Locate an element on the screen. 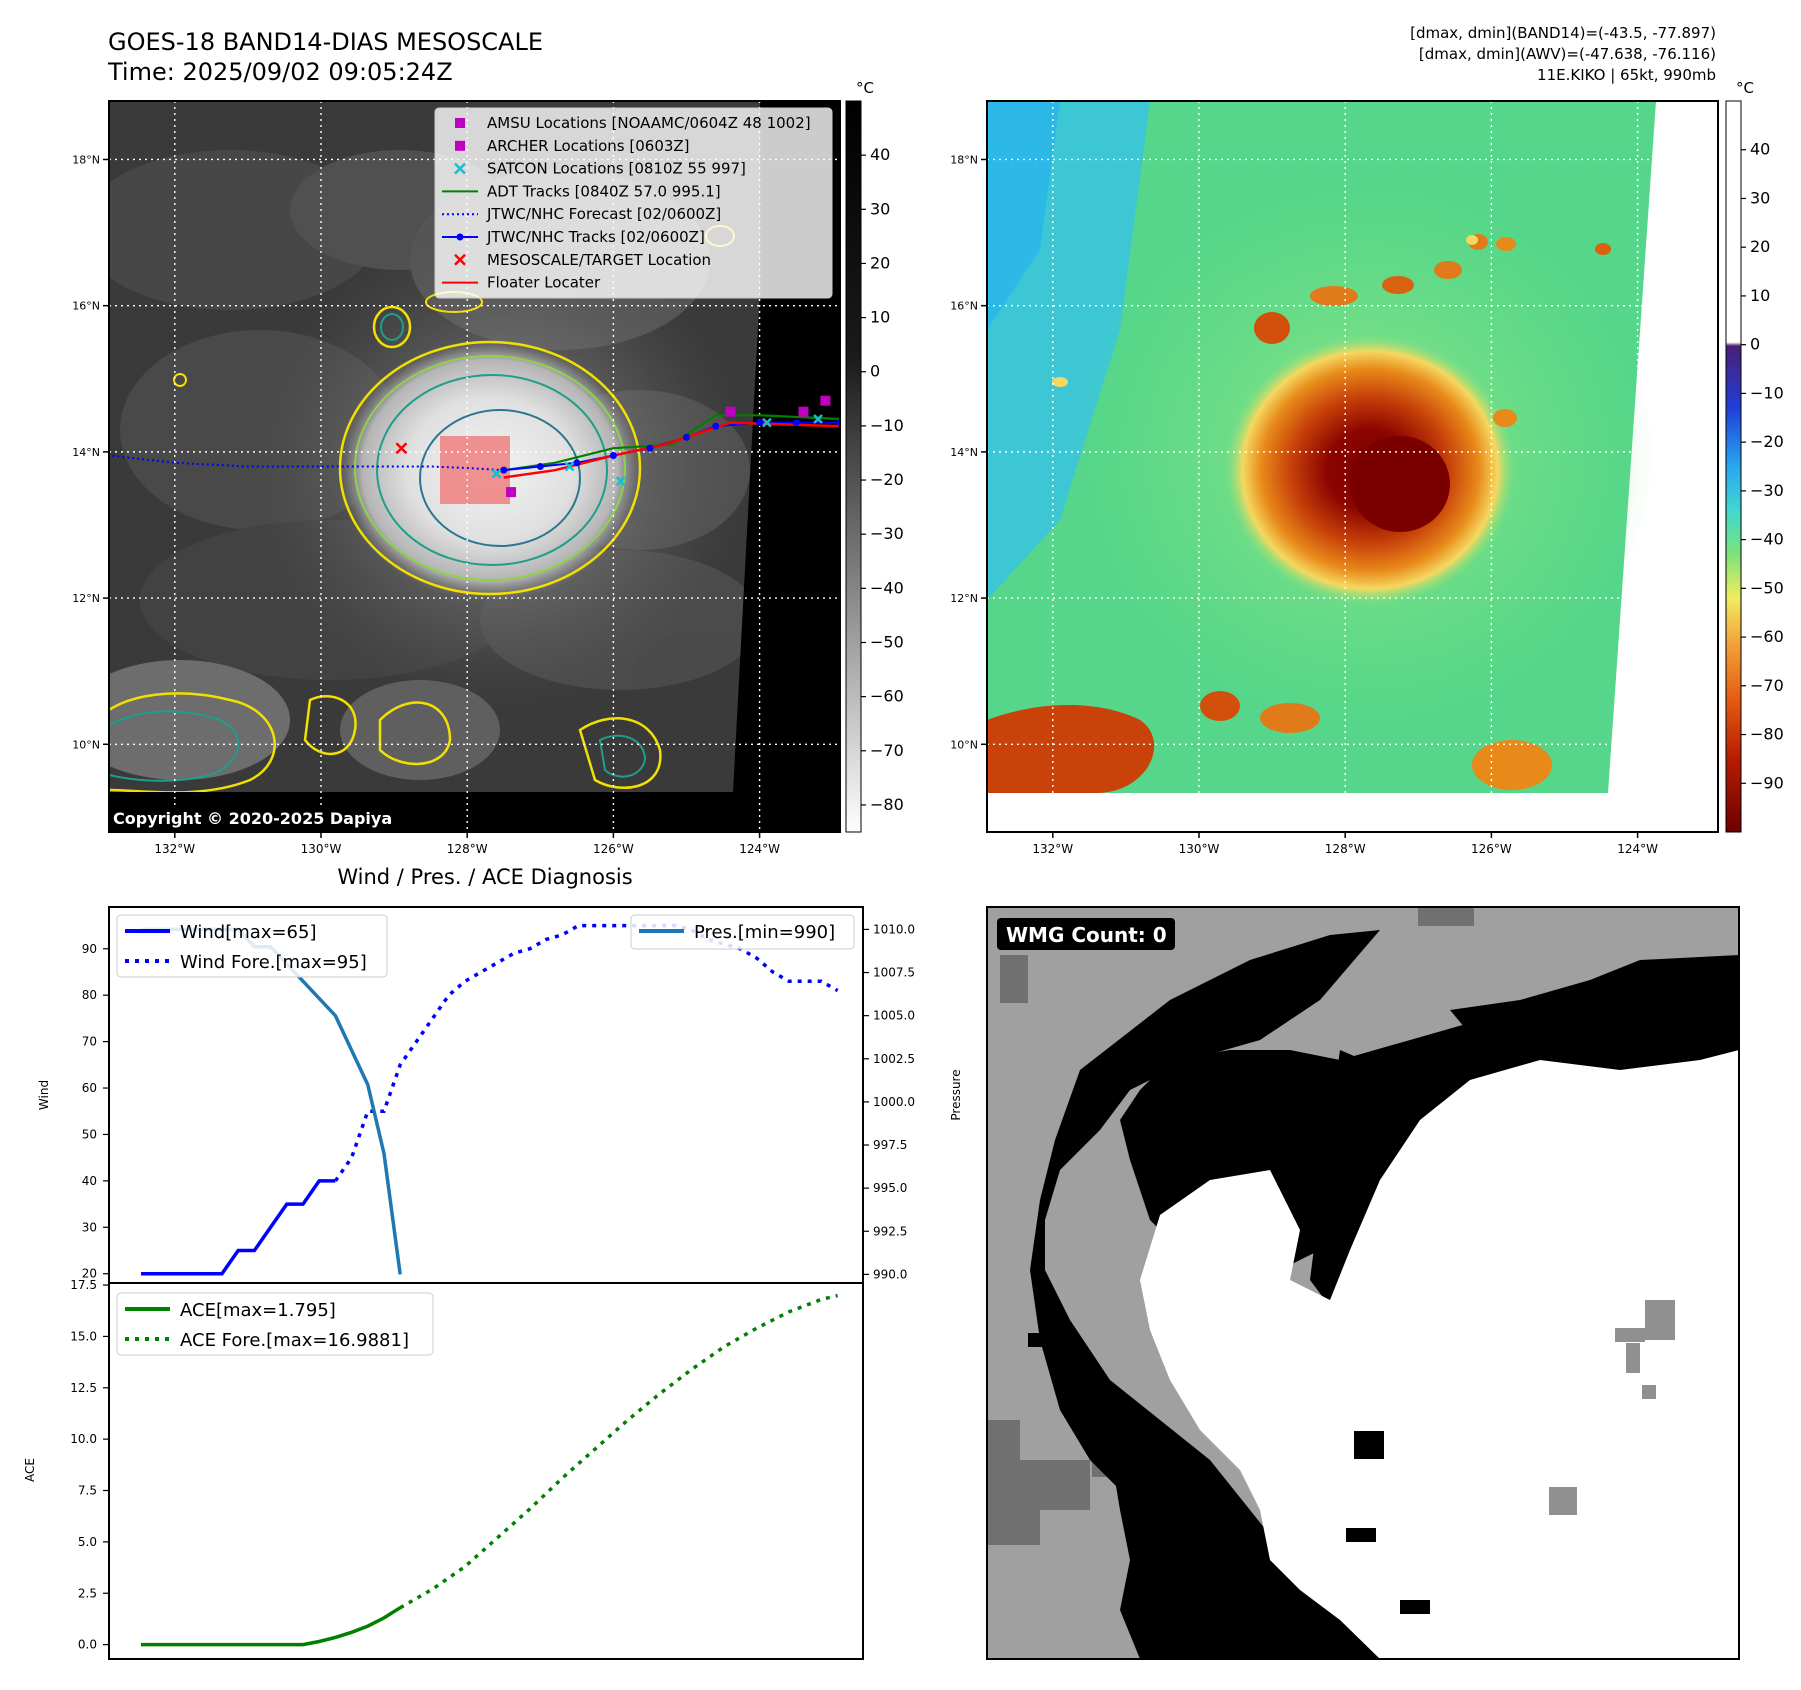 The width and height of the screenshot is (1801, 1690). legend-item-label: MESOSCALE/TARGET Location is located at coordinates (599, 260).